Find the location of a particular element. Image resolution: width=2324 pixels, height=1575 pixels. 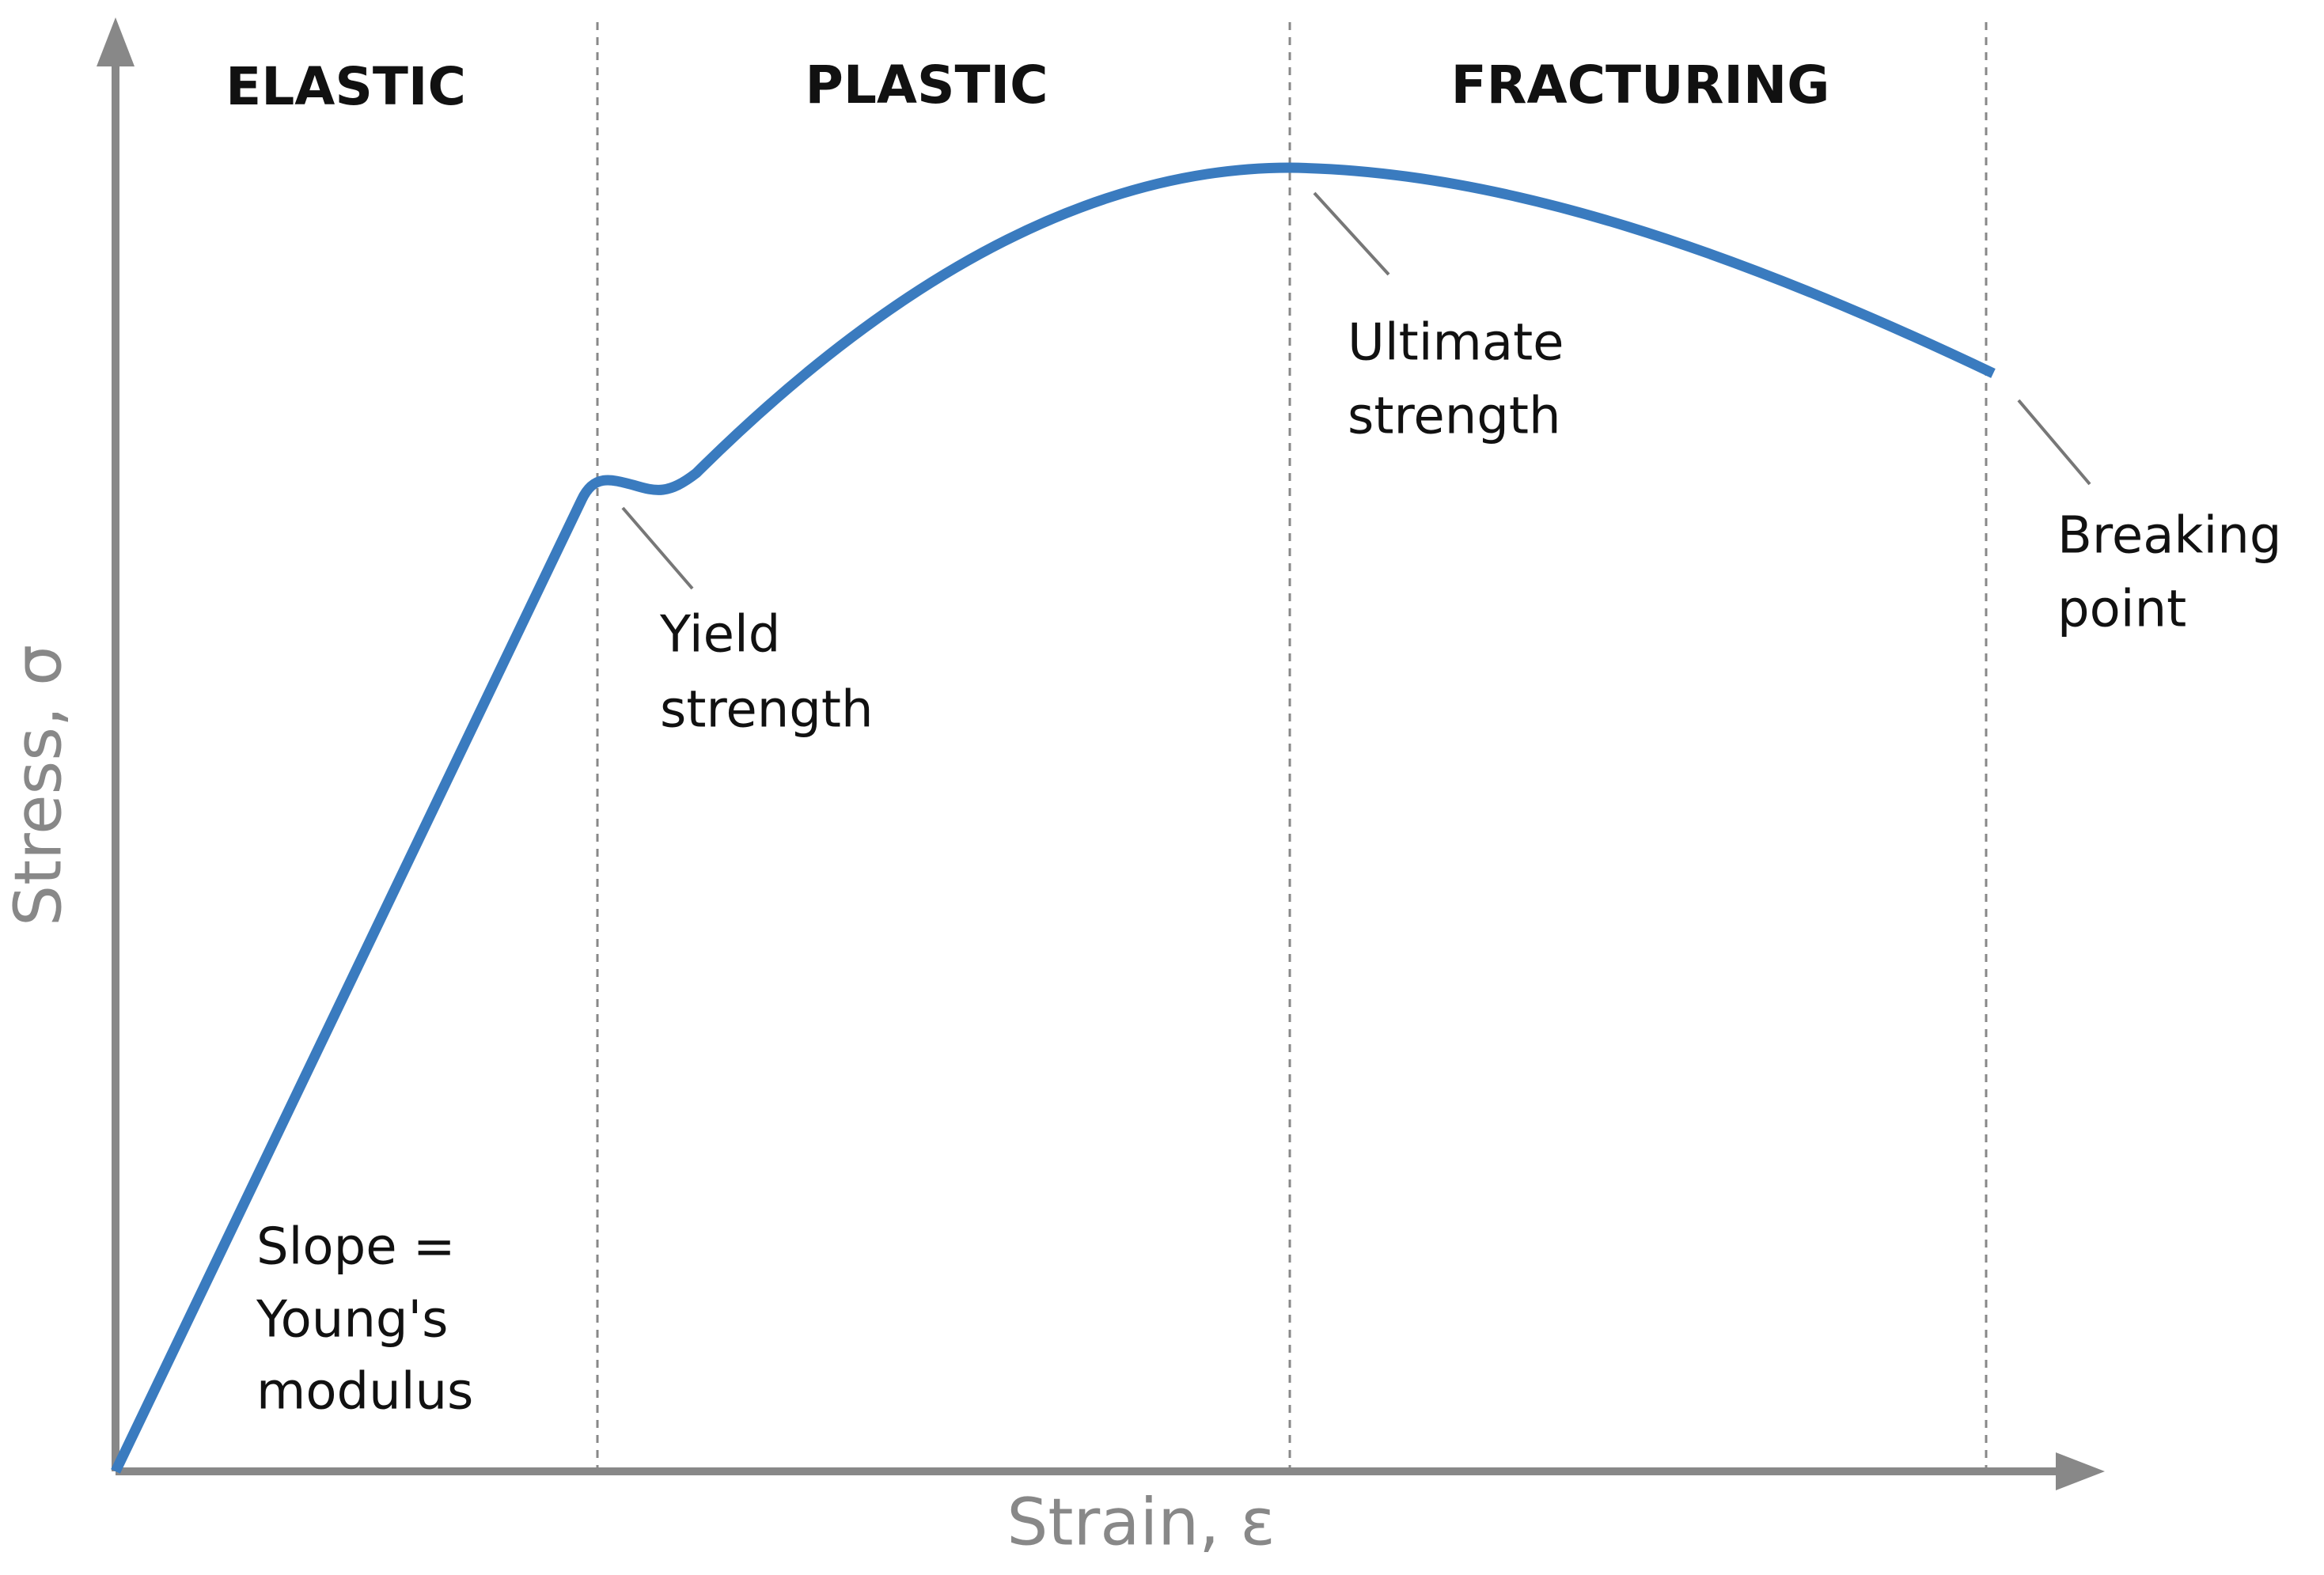

x-axis-arrow is located at coordinates (2080, 1471).